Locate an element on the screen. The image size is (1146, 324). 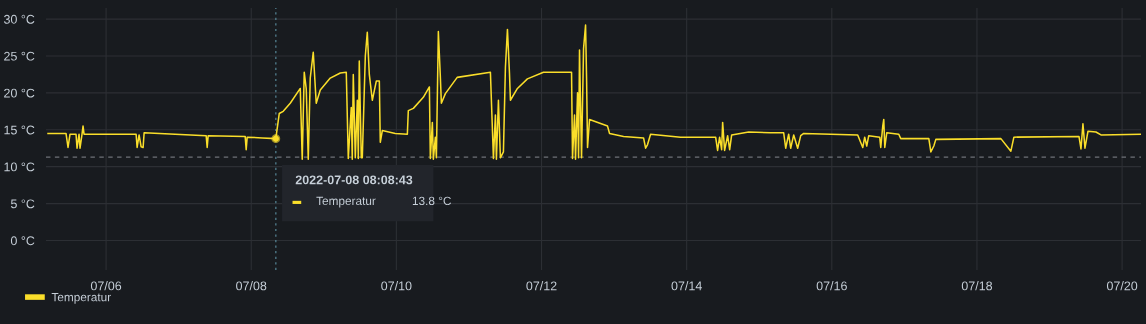
x-tick-label: 07/12 is located at coordinates (541, 286).